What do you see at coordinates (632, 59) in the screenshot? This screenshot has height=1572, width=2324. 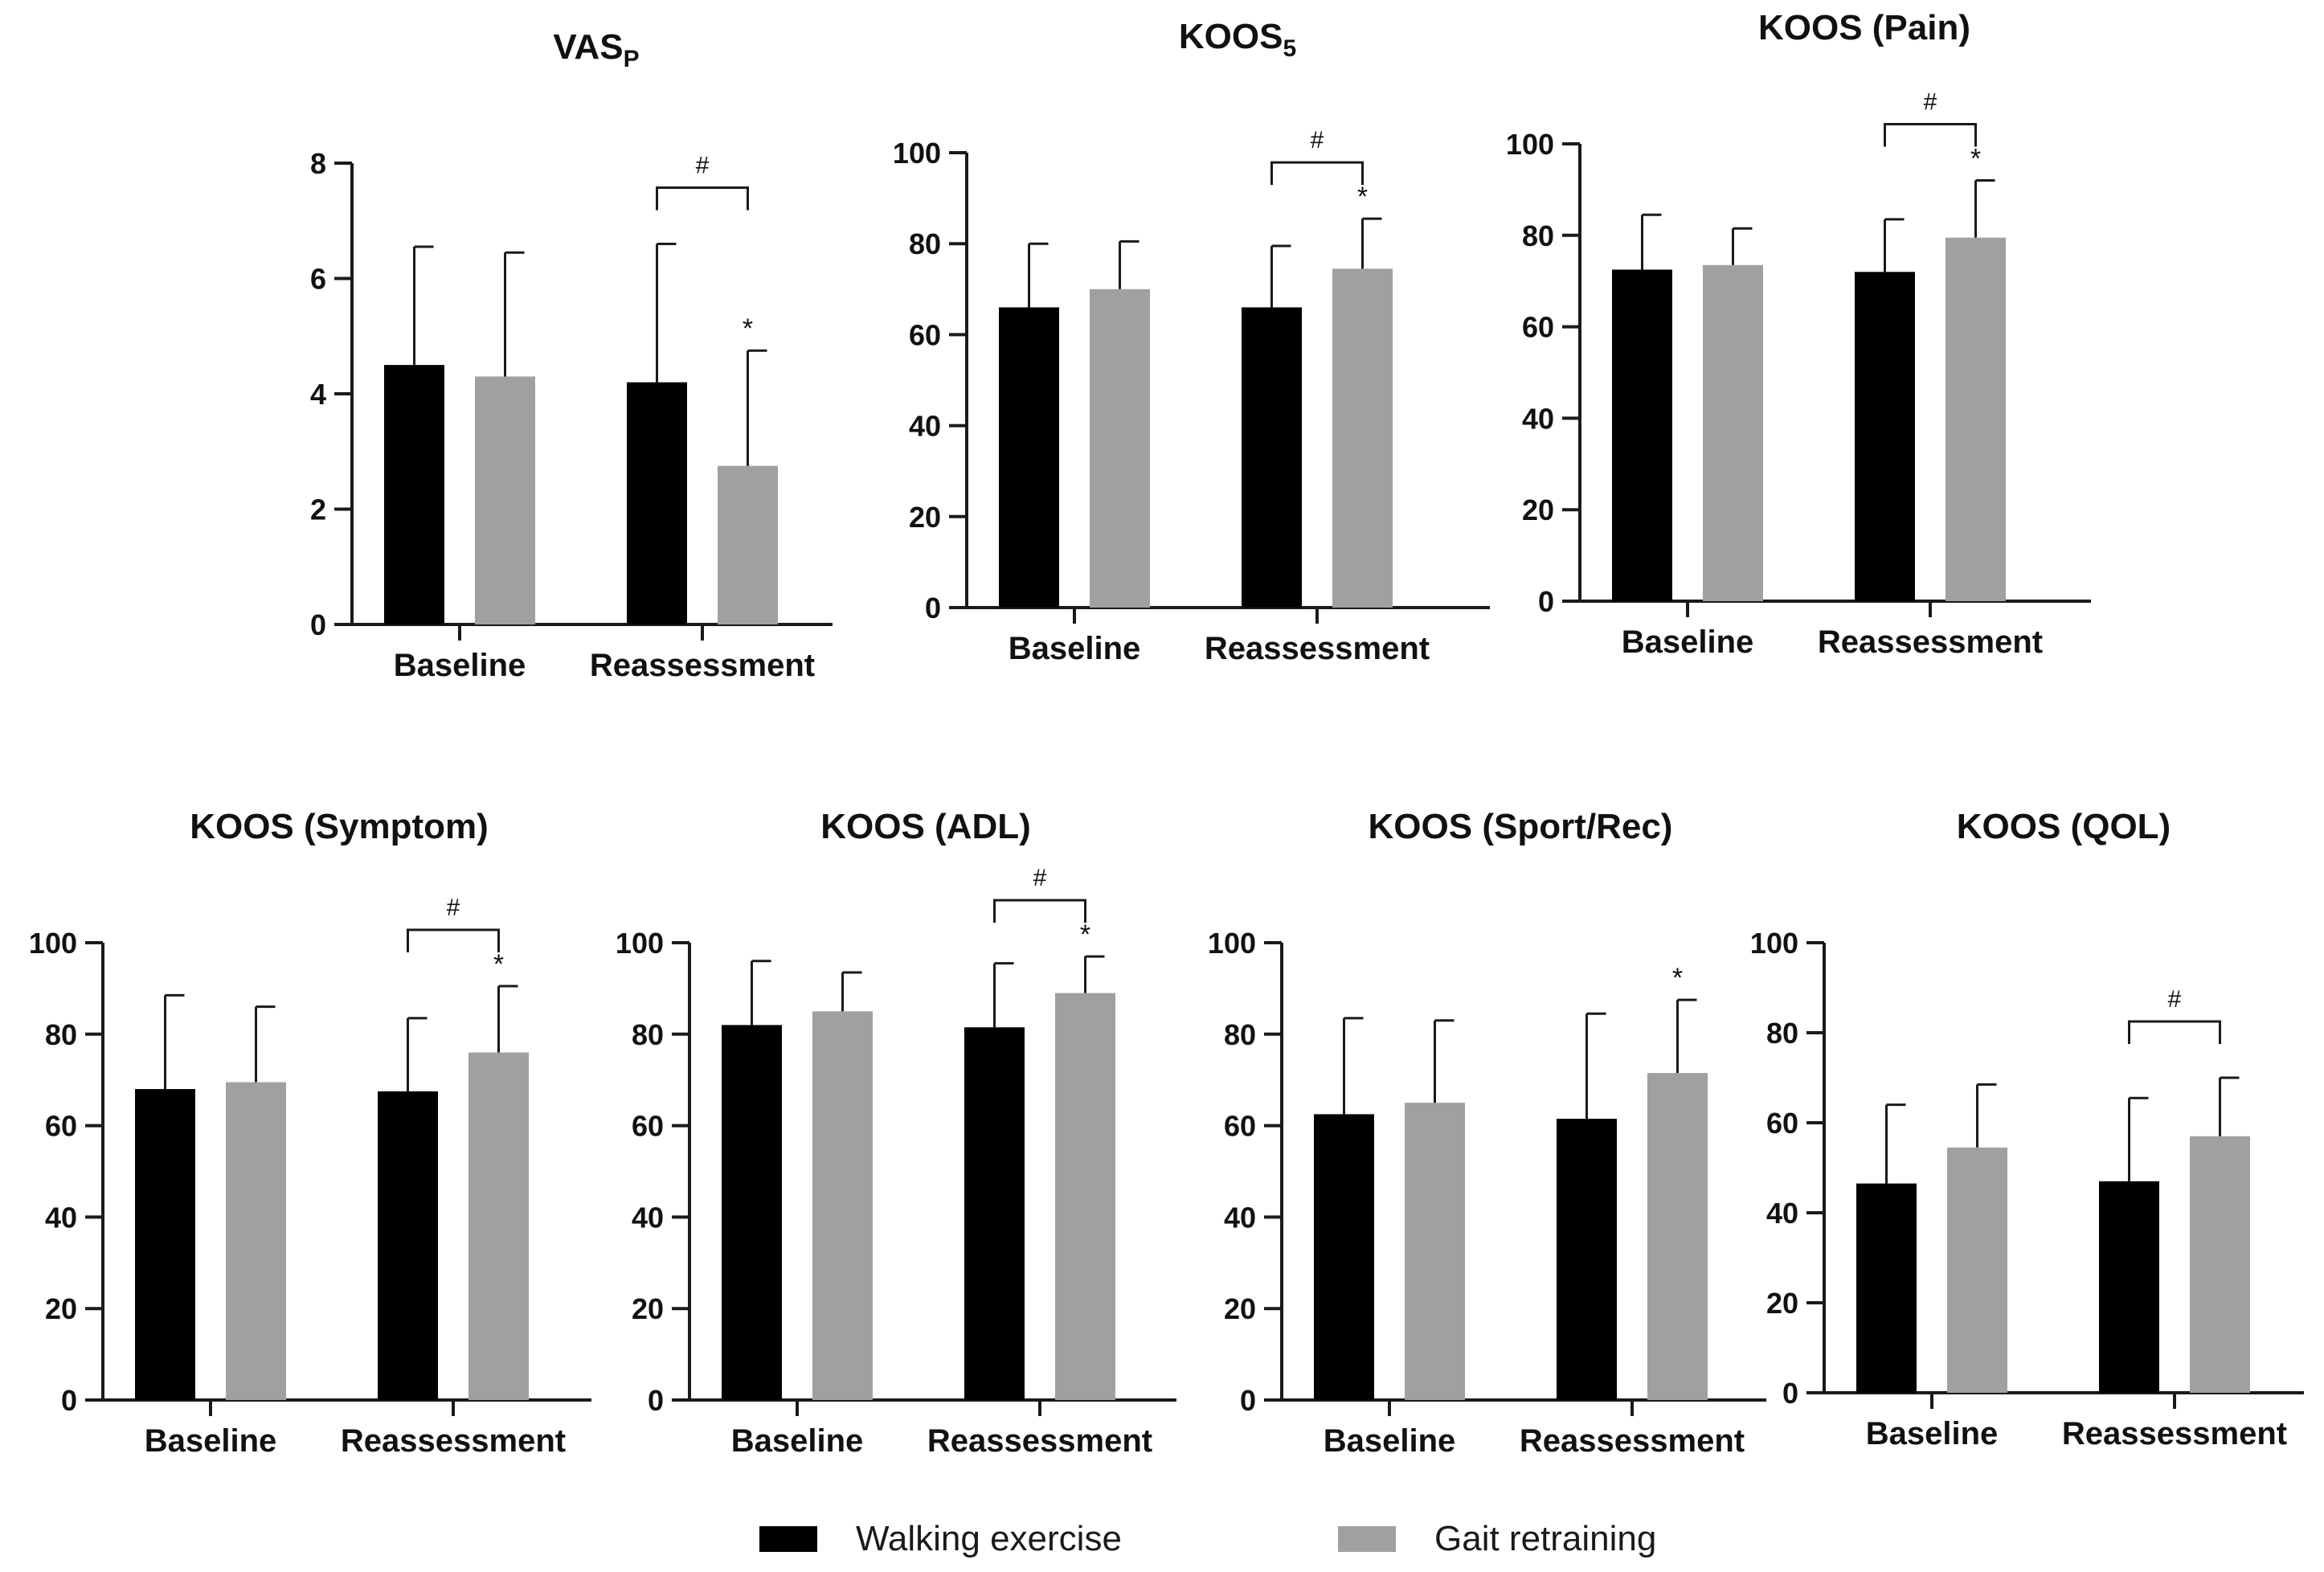 I see `chart-title-subscript: P` at bounding box center [632, 59].